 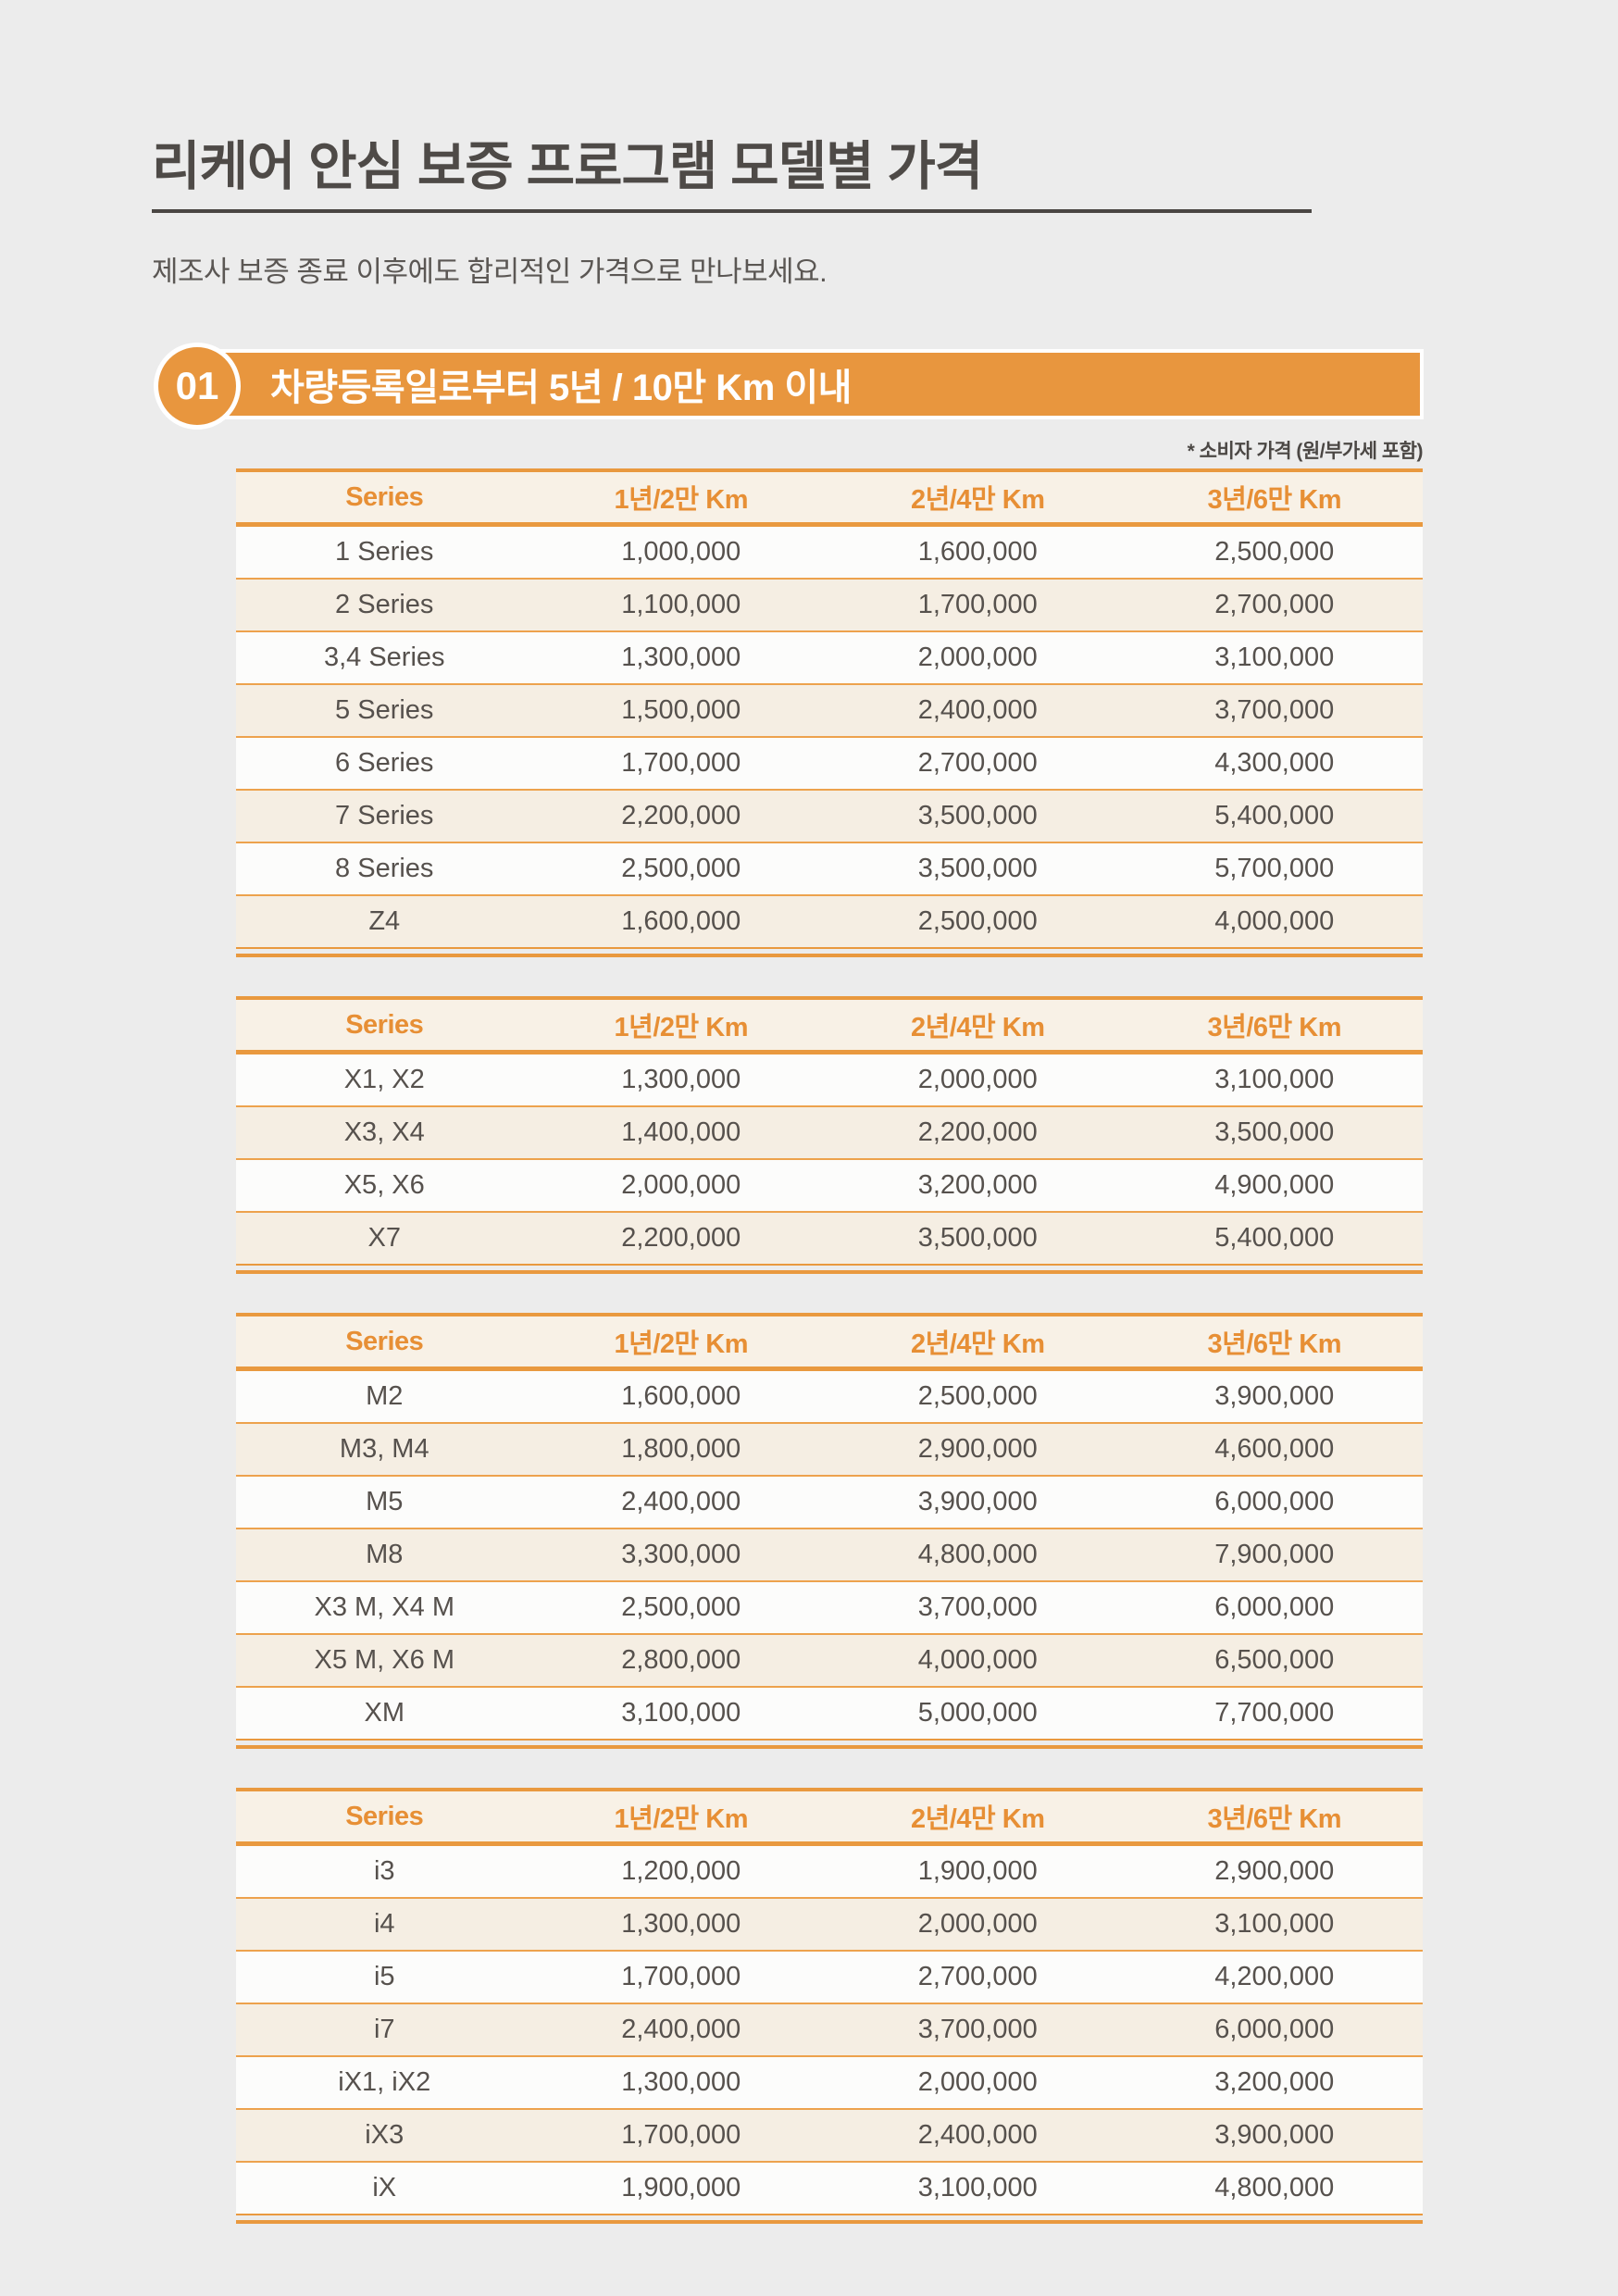 What do you see at coordinates (829, 815) in the screenshot?
I see `table-row: 7 Series 2,200,000 3,500,000 5,400,000` at bounding box center [829, 815].